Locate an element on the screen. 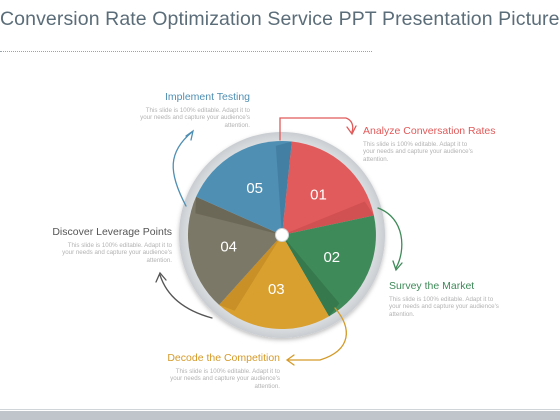 The width and height of the screenshot is (560, 420). segment-number-01: 01 is located at coordinates (318, 195).